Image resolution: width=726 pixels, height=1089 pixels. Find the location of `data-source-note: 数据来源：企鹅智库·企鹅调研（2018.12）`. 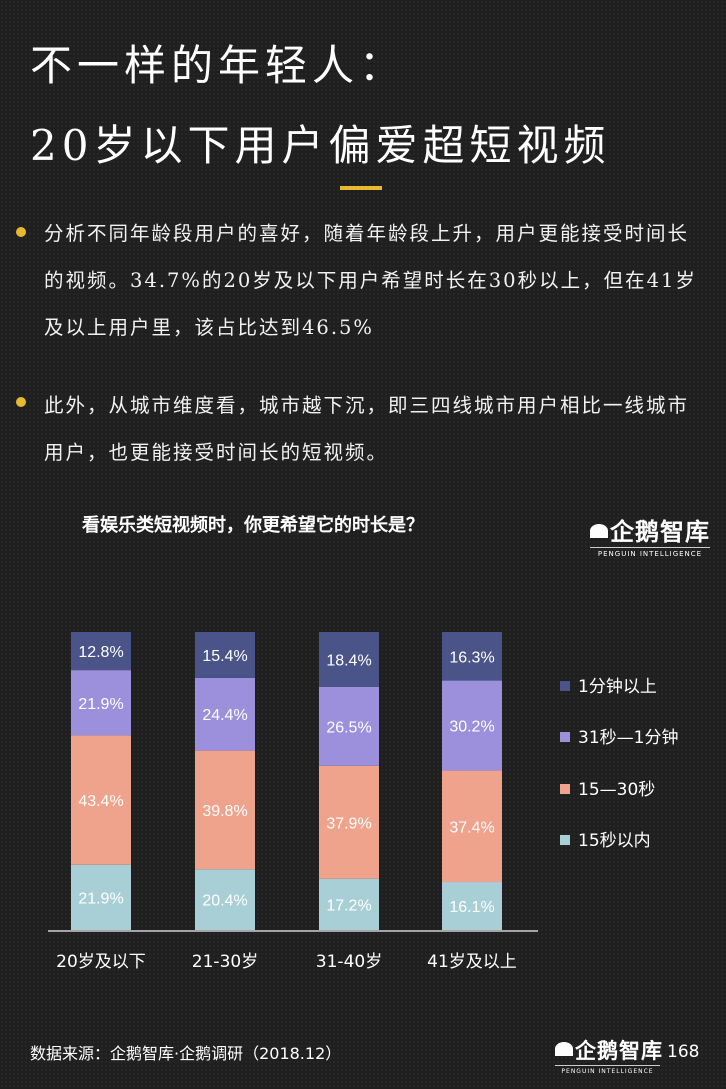

data-source-note: 数据来源：企鹅智库·企鹅调研（2018.12） is located at coordinates (186, 1053).